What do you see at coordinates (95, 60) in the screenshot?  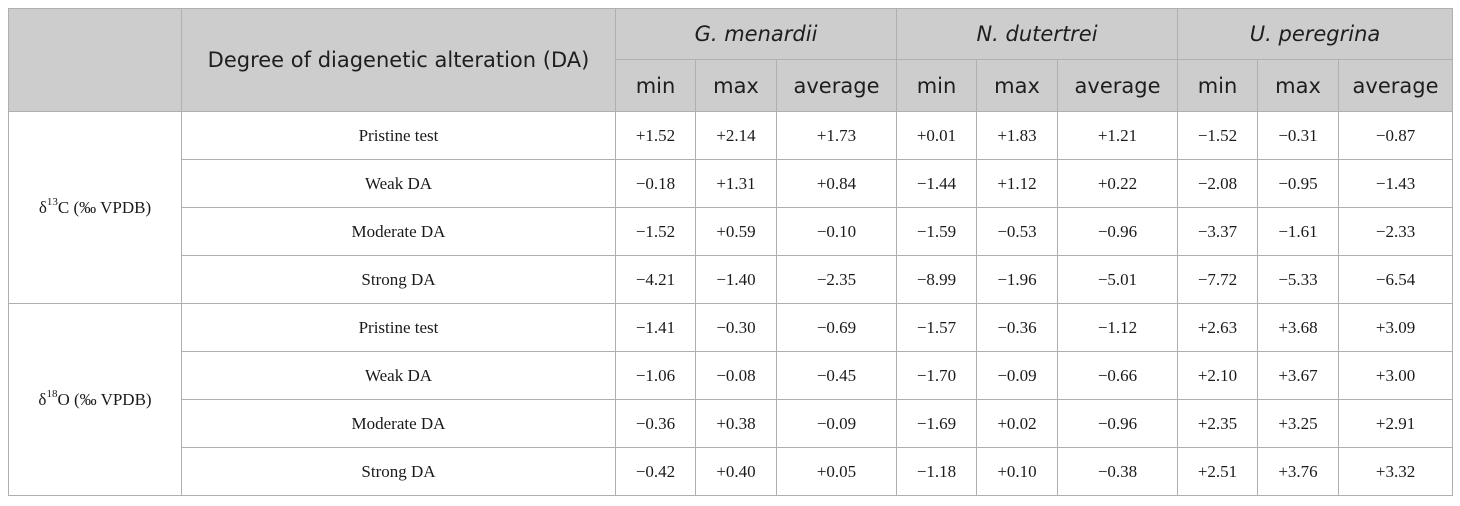 I see `corner-header-cell` at bounding box center [95, 60].